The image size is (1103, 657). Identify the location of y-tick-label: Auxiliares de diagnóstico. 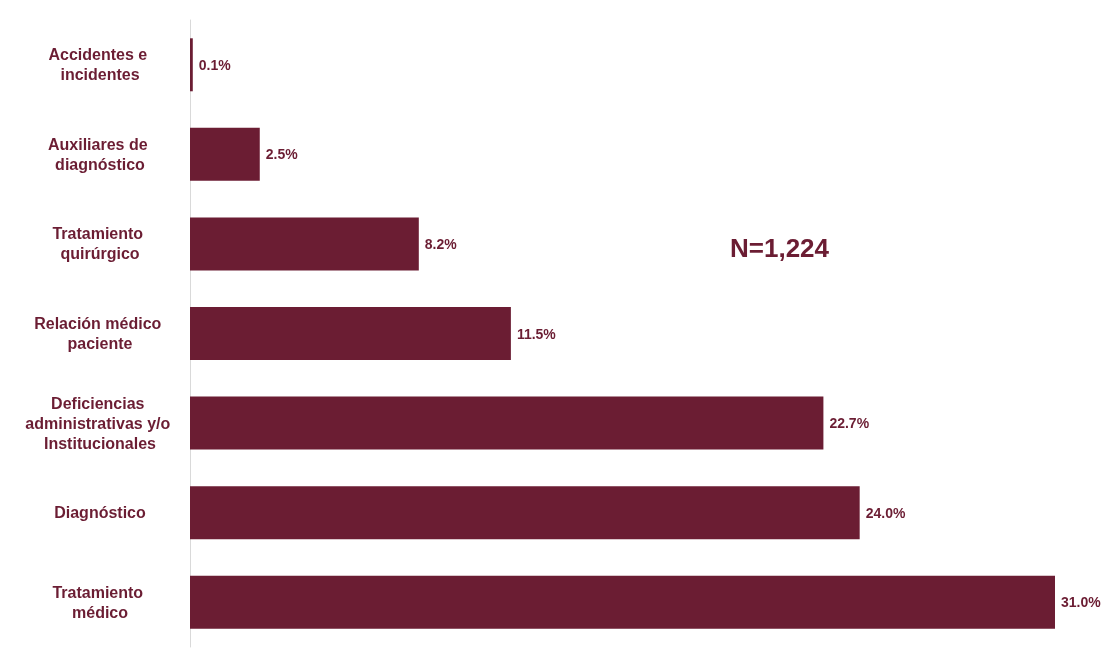
(100, 154).